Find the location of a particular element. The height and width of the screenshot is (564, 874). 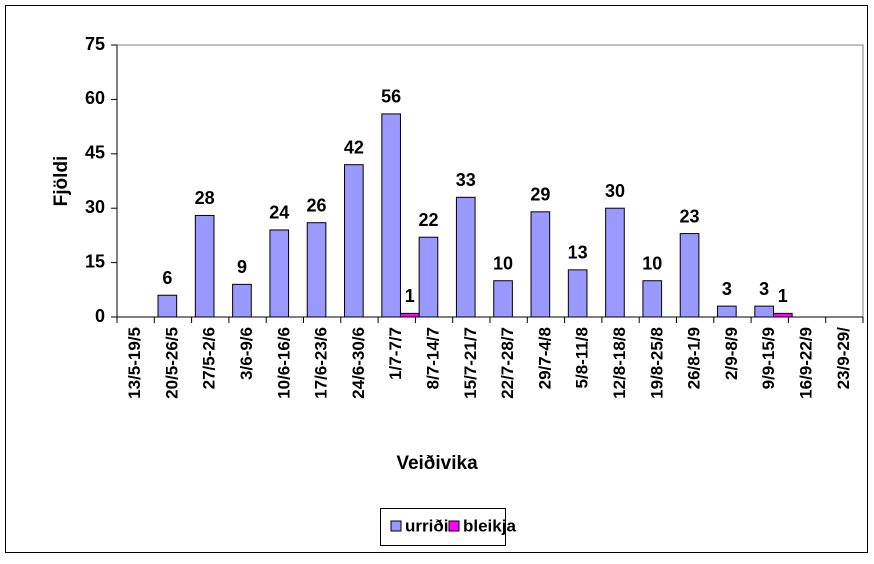

x-tick-label: 10/6-16/6 is located at coordinates (283, 363).